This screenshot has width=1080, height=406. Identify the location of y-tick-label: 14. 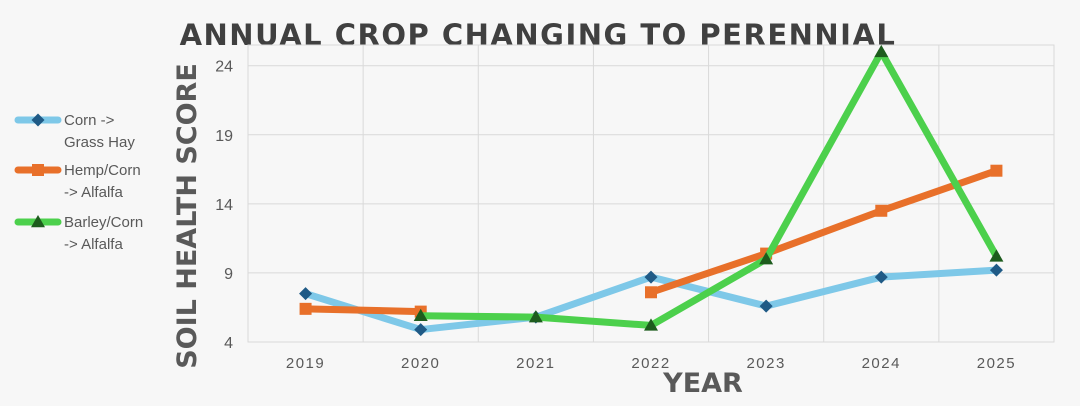
(224, 205).